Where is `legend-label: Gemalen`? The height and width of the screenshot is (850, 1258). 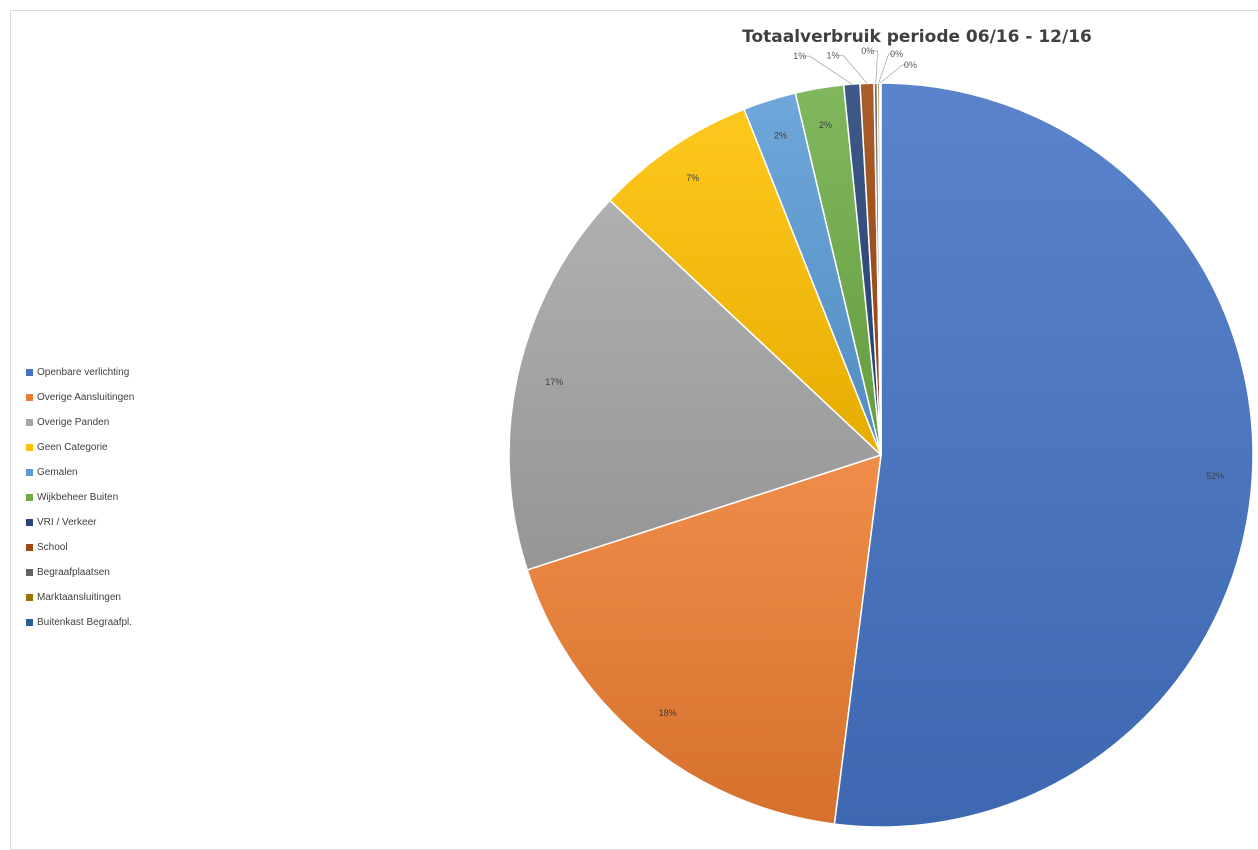
legend-label: Gemalen is located at coordinates (57, 472).